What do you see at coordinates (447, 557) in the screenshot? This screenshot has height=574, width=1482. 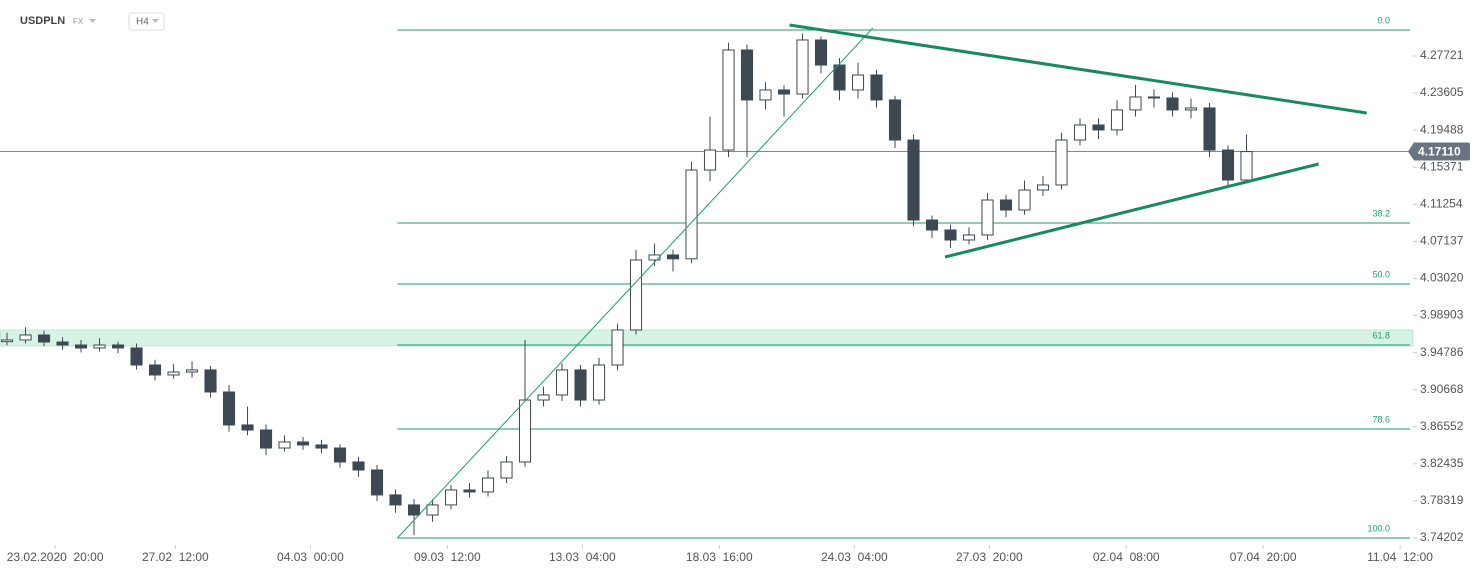 I see `x-tick-label: 09.03 12:00` at bounding box center [447, 557].